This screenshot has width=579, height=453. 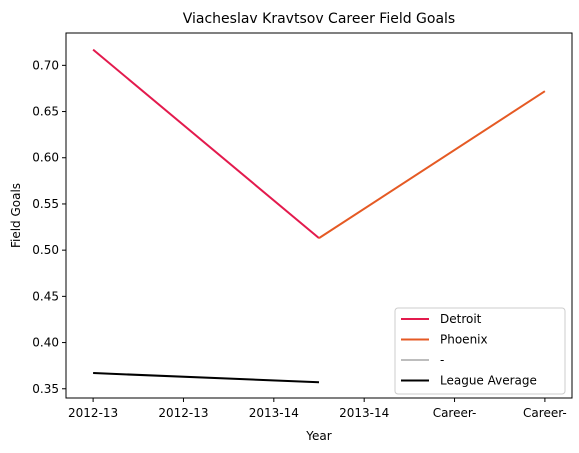 What do you see at coordinates (319, 19) in the screenshot?
I see `chart-title: Viacheslav Kravtsov Career Field Goals` at bounding box center [319, 19].